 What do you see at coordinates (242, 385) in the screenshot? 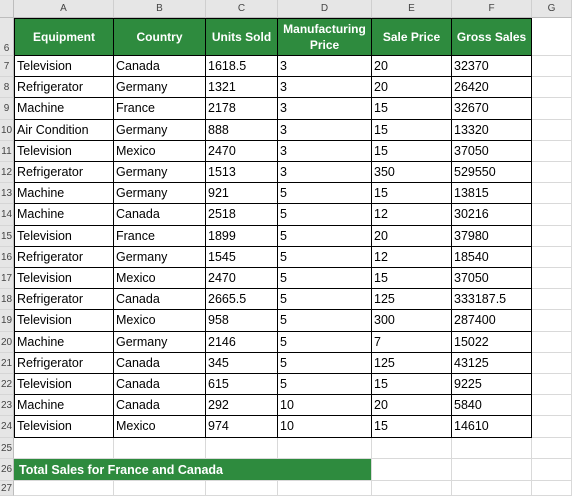
I see `table-cell: 615` at bounding box center [242, 385].